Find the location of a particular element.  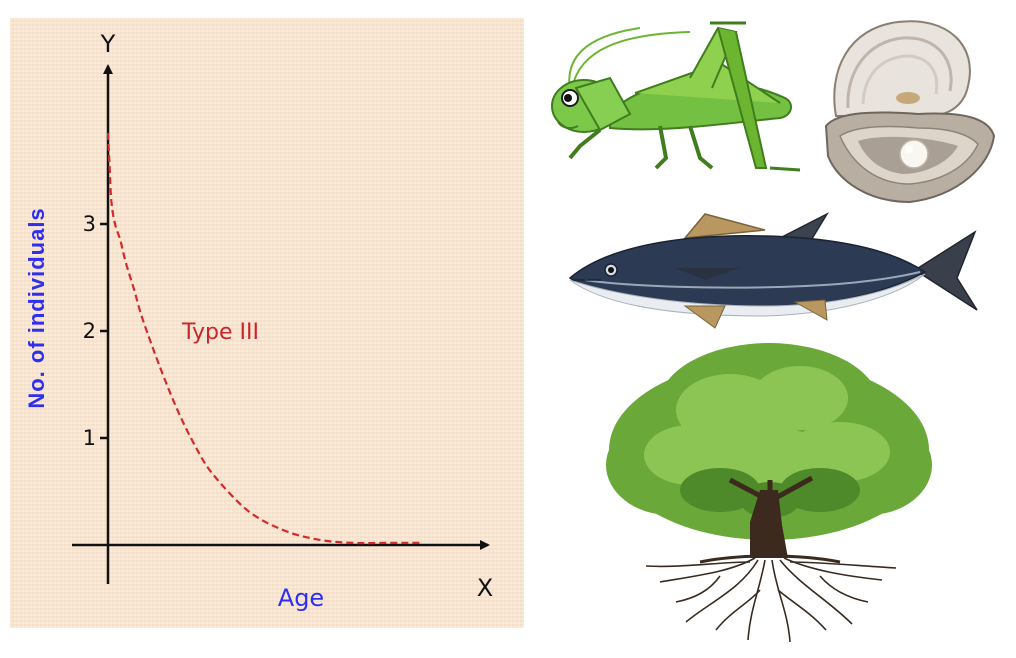

x-axis-label: Age is located at coordinates (301, 598).